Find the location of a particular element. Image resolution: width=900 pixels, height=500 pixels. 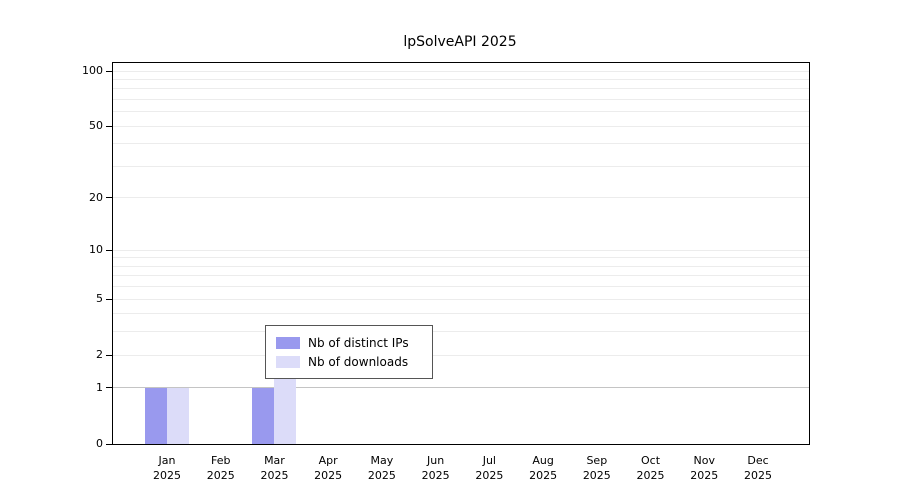

x-tick-label-dec: Dec 2025 is located at coordinates (758, 468).